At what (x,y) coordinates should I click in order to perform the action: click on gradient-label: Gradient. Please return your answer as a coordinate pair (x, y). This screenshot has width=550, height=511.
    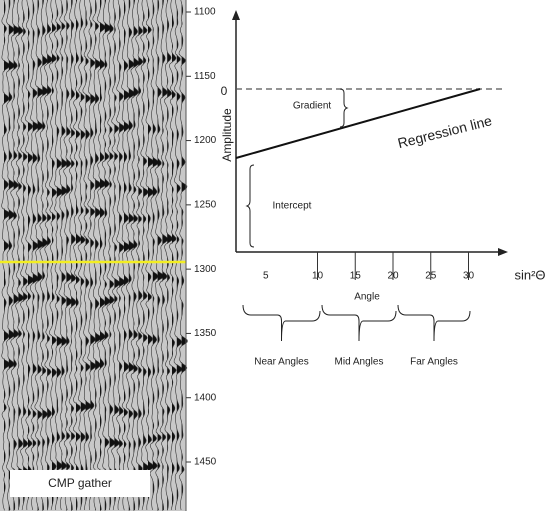
    Looking at the image, I should click on (312, 106).